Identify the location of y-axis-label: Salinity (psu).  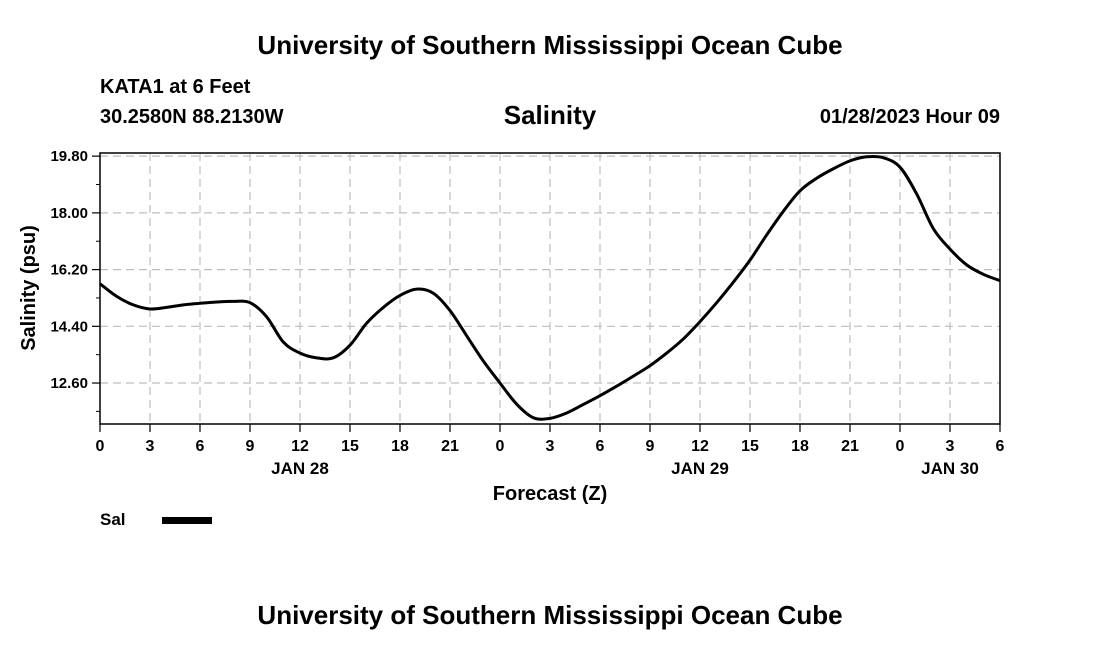
(29, 288).